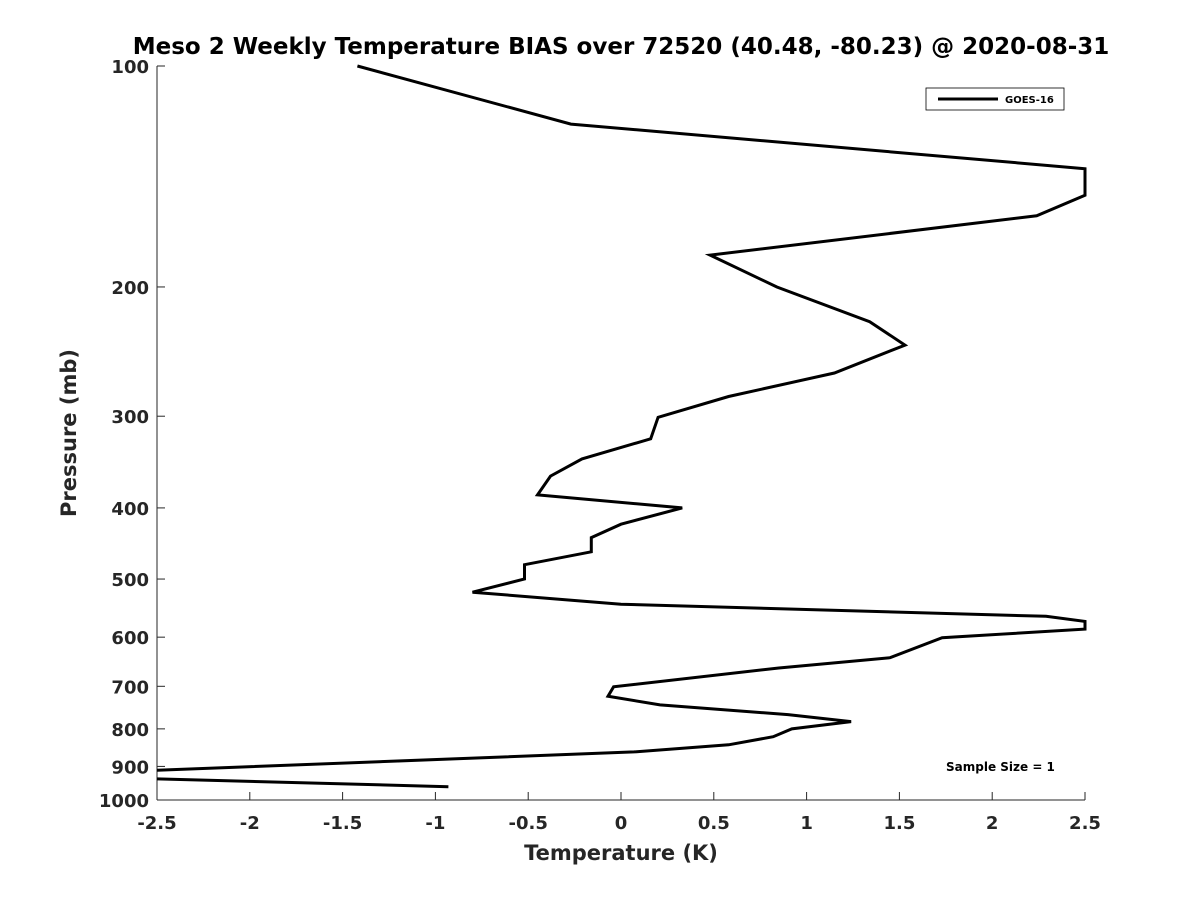  What do you see at coordinates (621, 823) in the screenshot?
I see `x-tick-label: 0` at bounding box center [621, 823].